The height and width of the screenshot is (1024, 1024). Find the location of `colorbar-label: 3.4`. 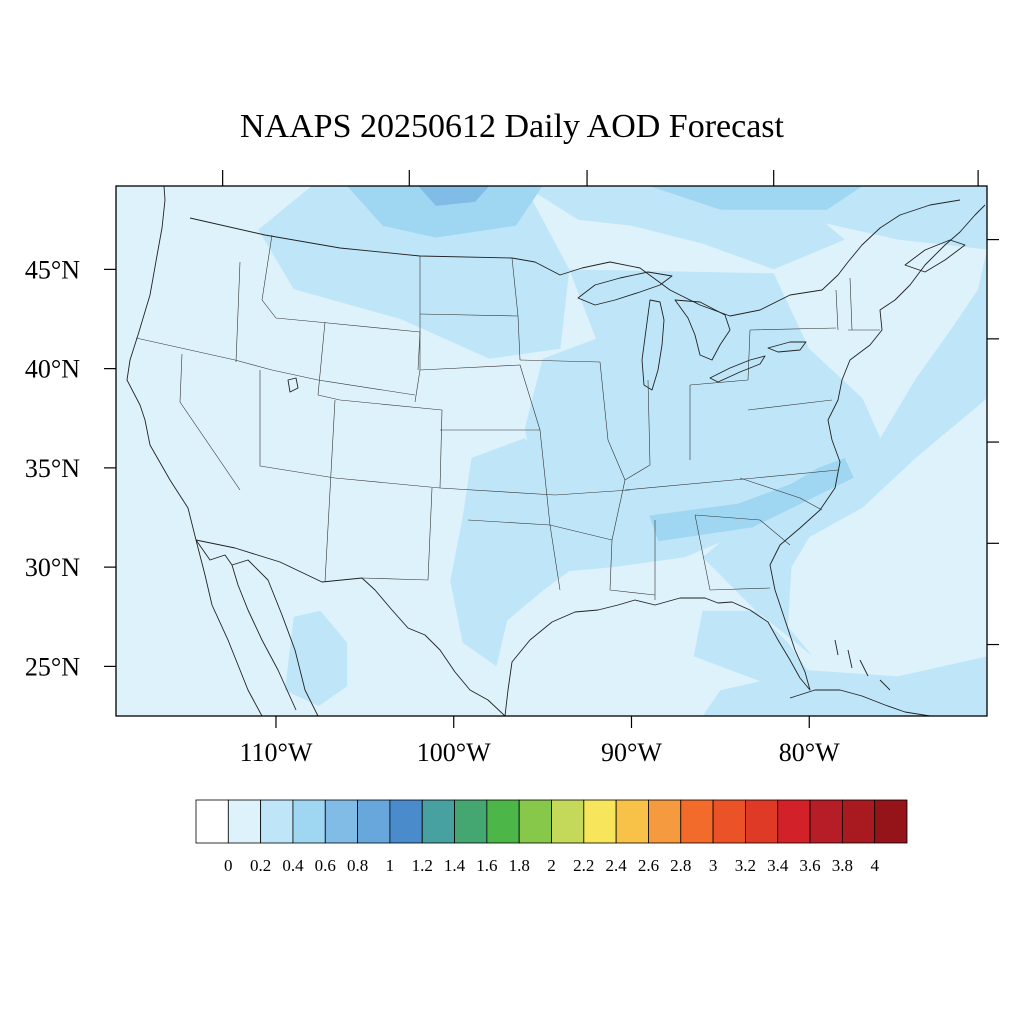

colorbar-label: 3.4 is located at coordinates (778, 865).